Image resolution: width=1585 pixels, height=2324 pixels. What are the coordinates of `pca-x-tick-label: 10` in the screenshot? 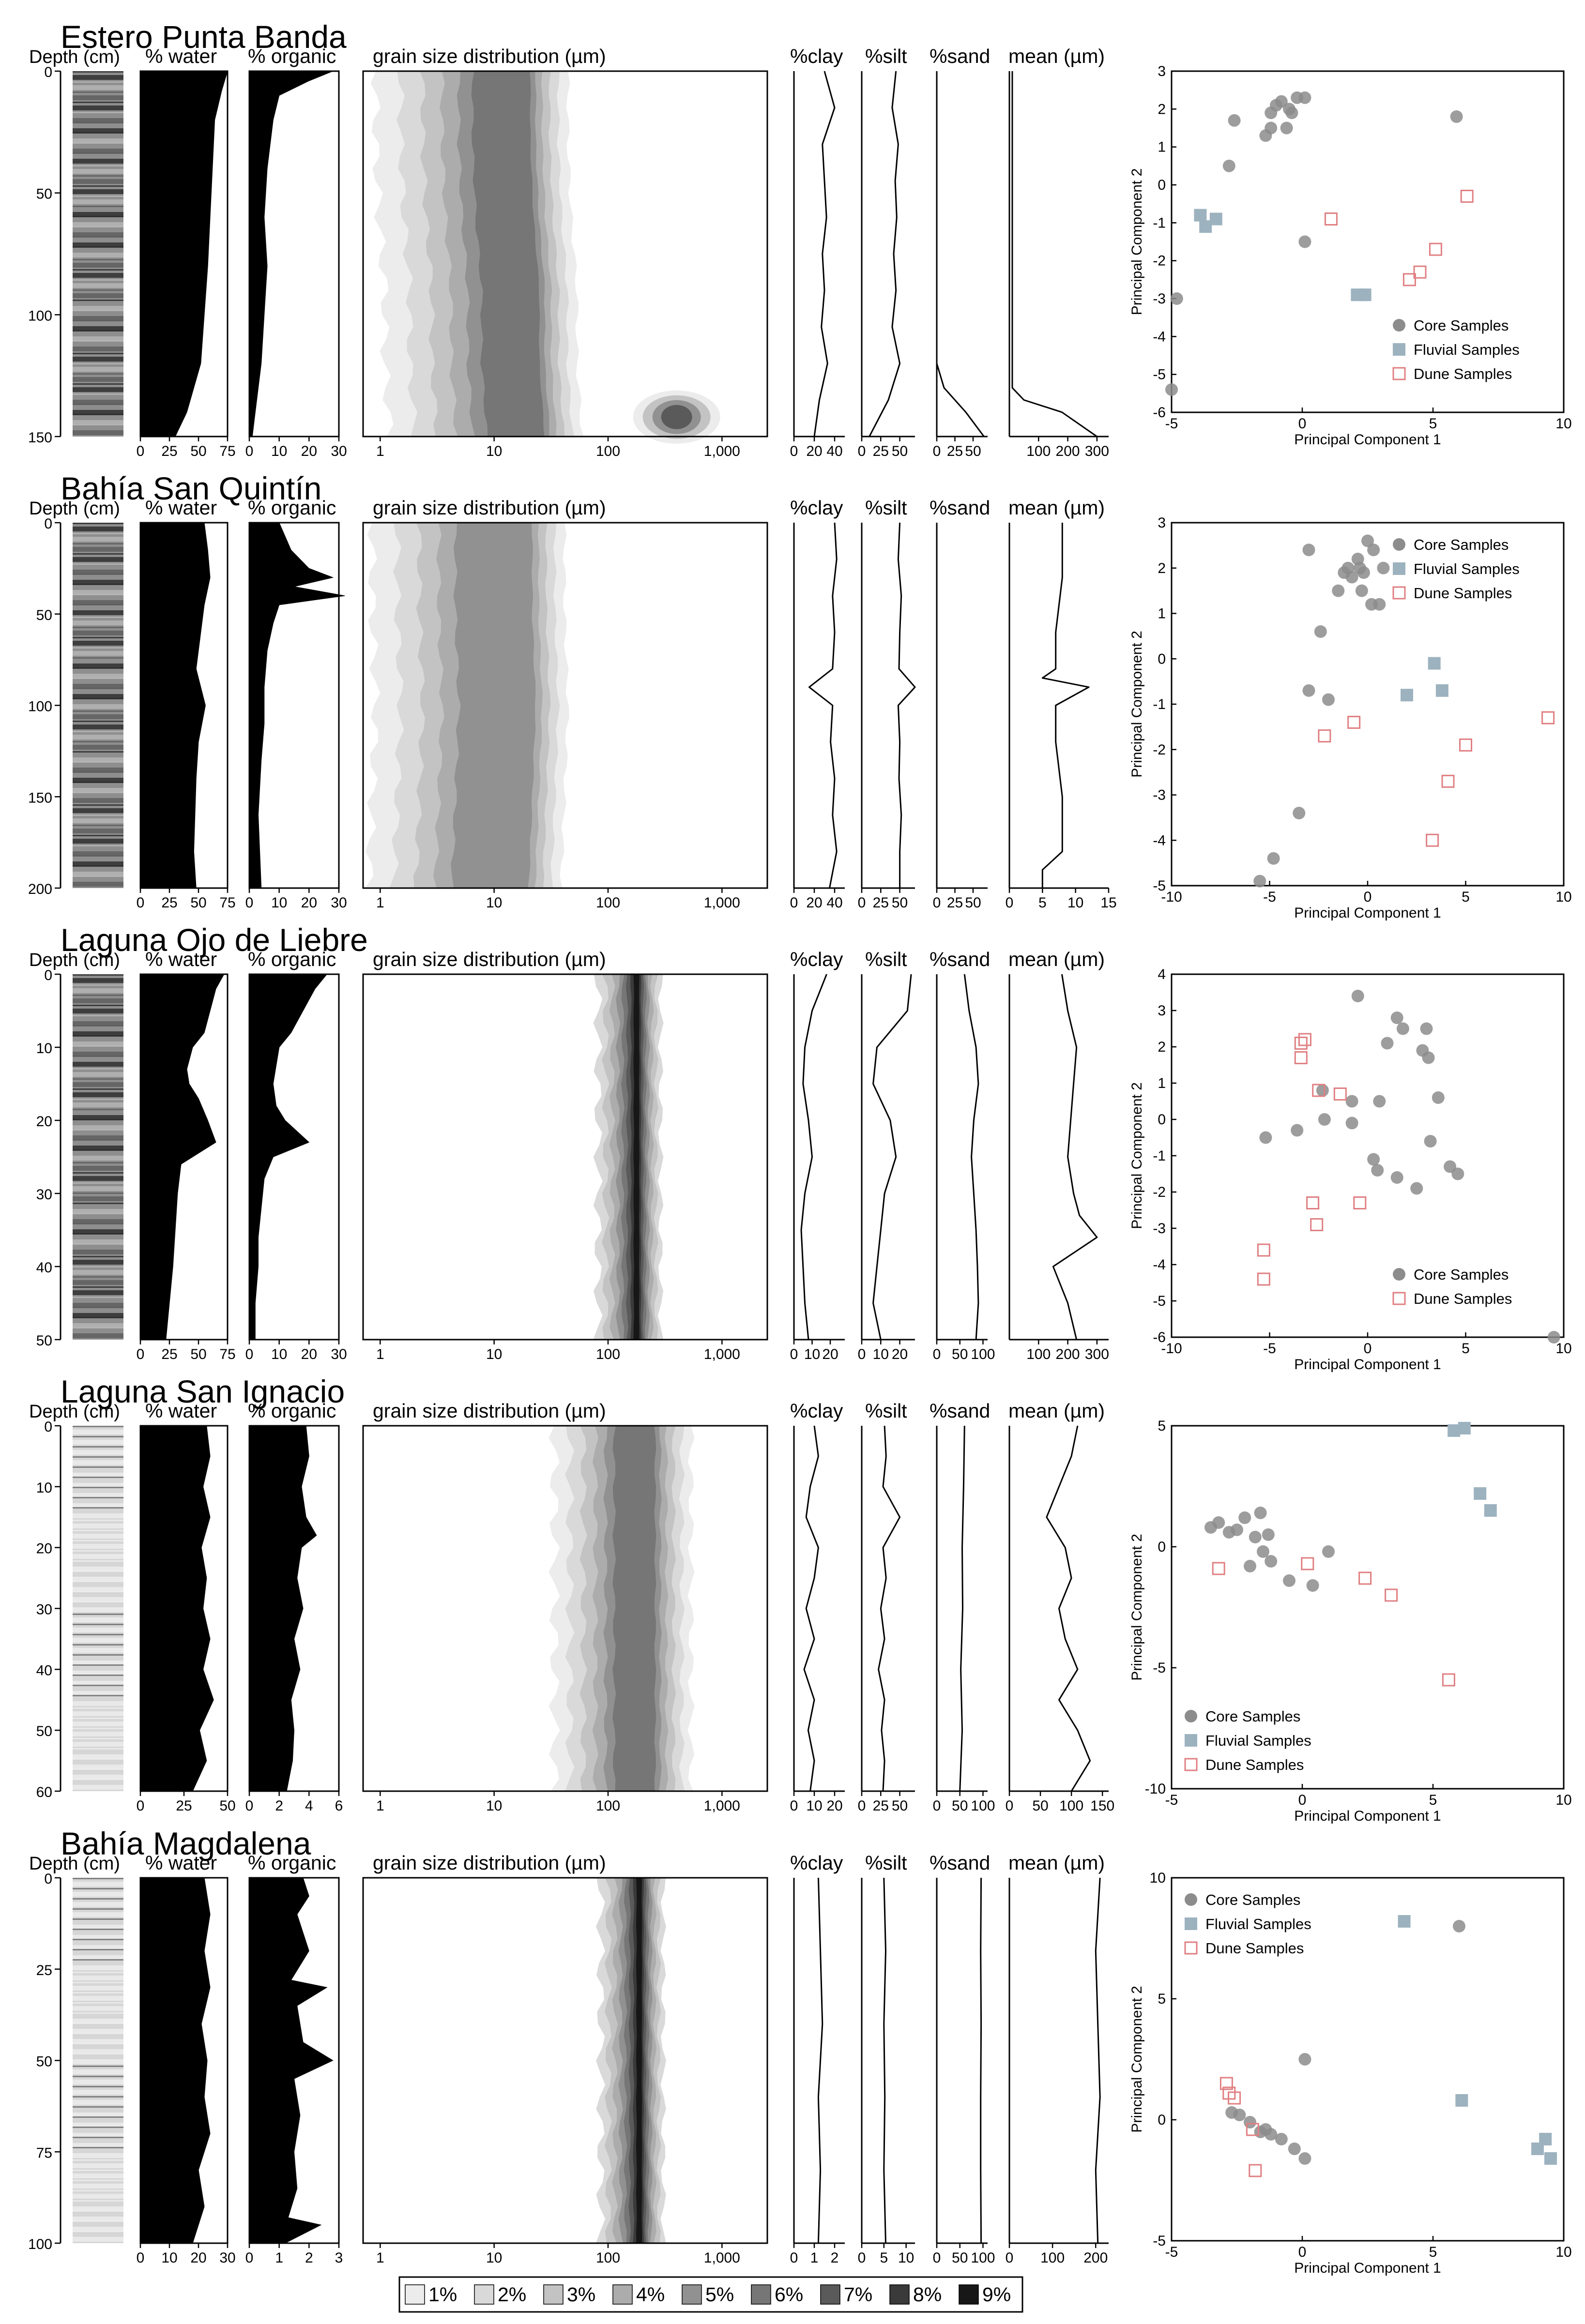 It's located at (1563, 897).